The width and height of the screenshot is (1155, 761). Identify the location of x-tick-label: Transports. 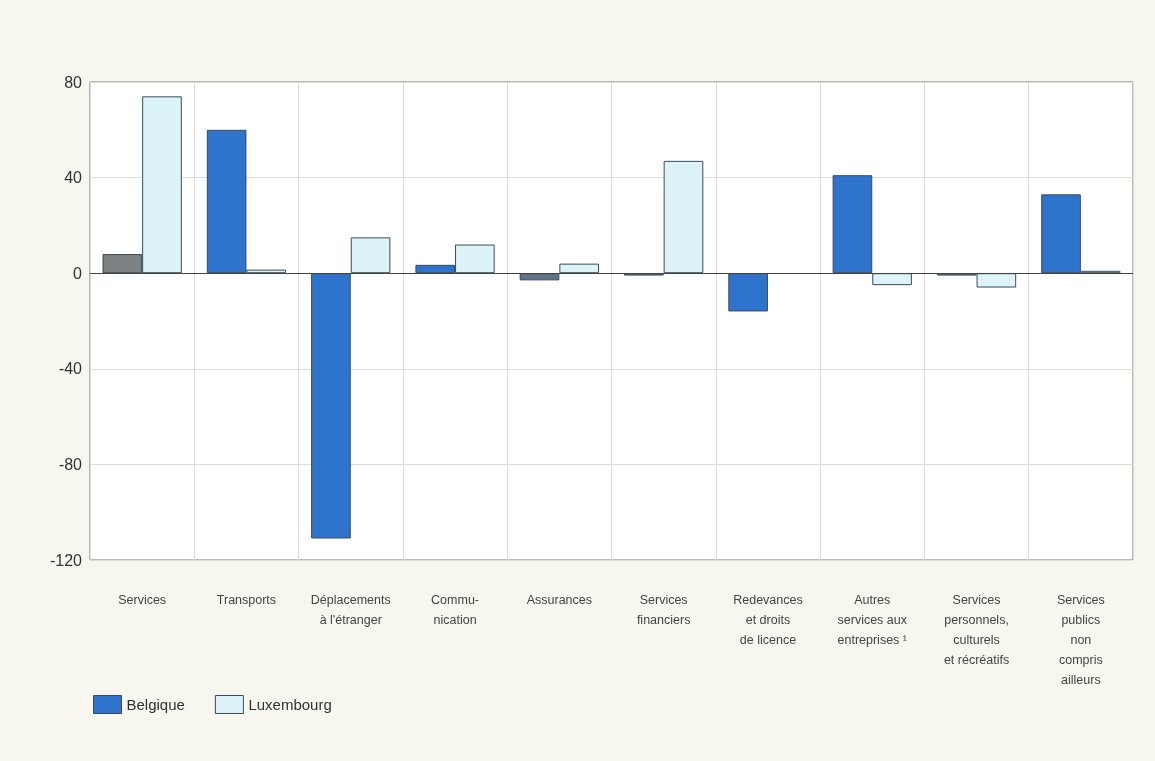
(246, 600).